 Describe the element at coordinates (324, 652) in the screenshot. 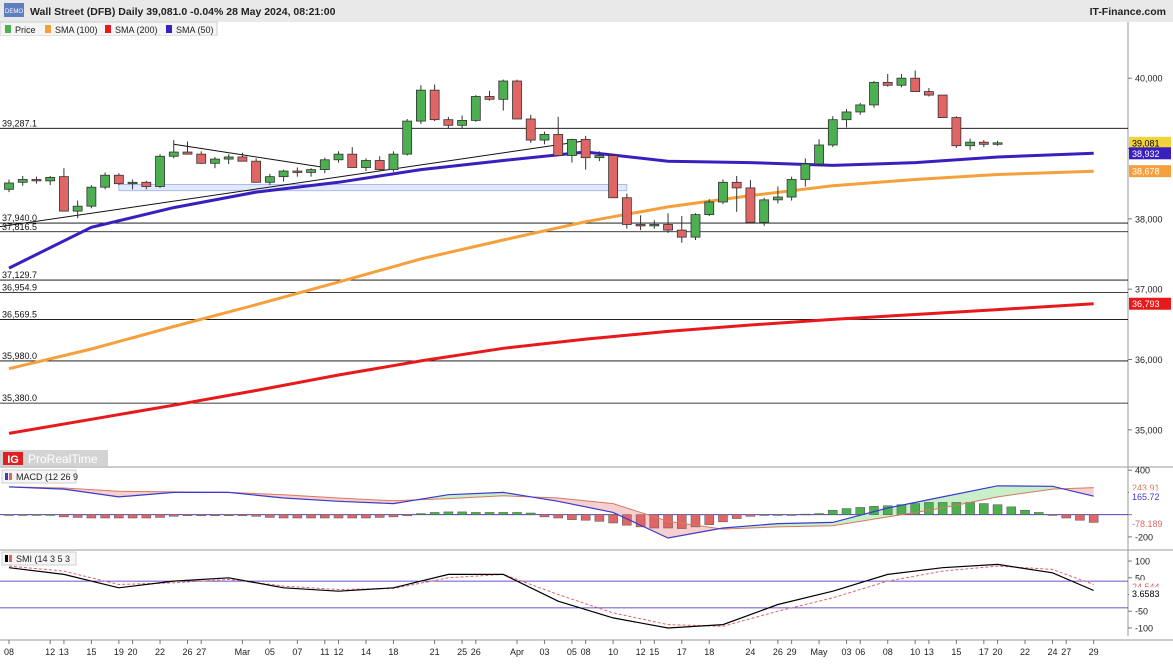

I see `x-tick-label: 11` at that location.